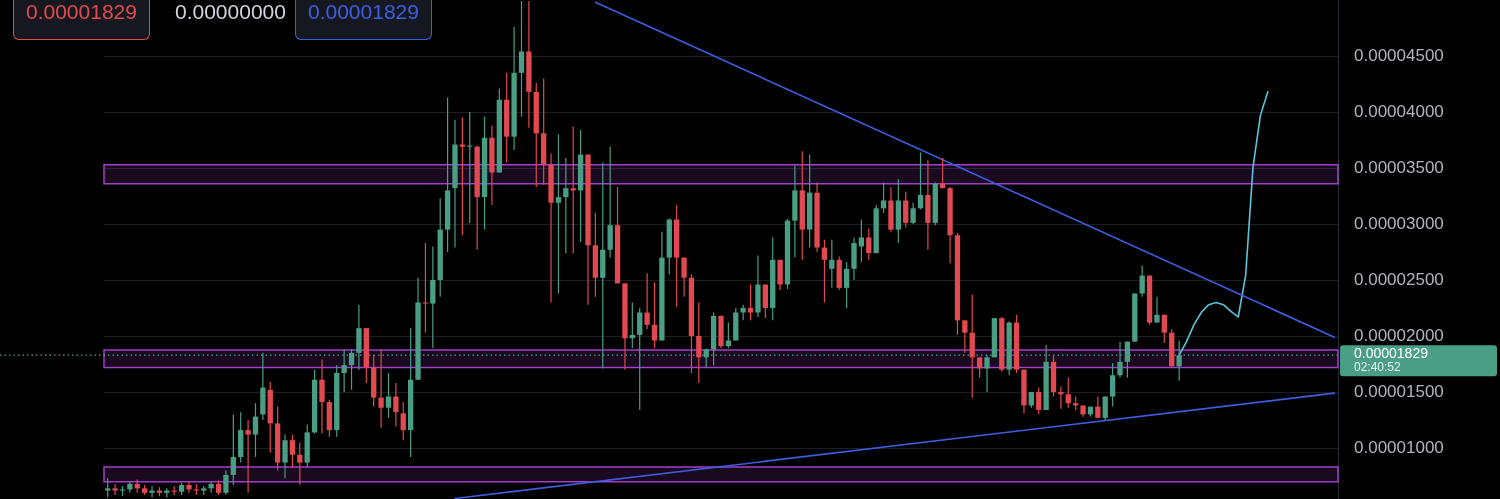  What do you see at coordinates (1399, 223) in the screenshot?
I see `y-tick-label: 0.00003000` at bounding box center [1399, 223].